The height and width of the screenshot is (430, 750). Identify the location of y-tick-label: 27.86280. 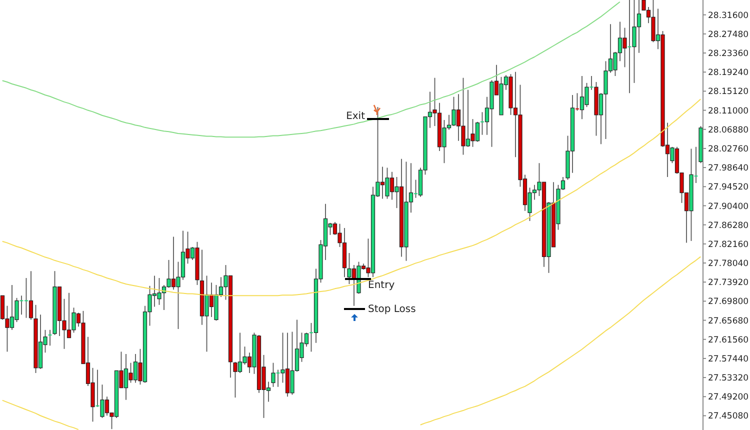
(728, 225).